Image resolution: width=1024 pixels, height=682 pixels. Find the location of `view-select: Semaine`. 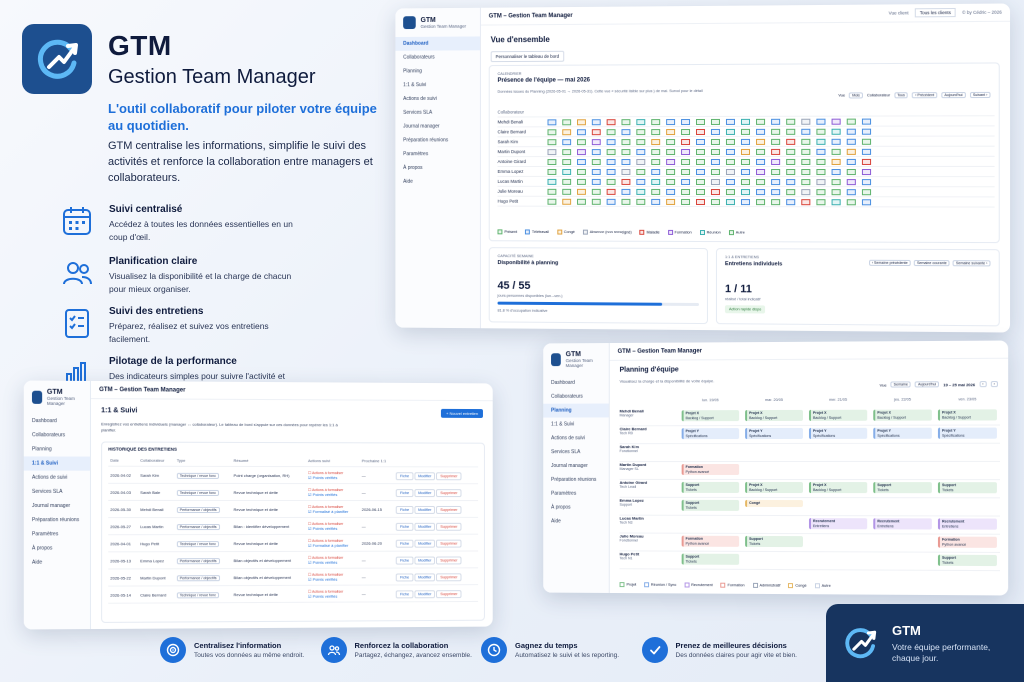

view-select: Semaine is located at coordinates (901, 384).